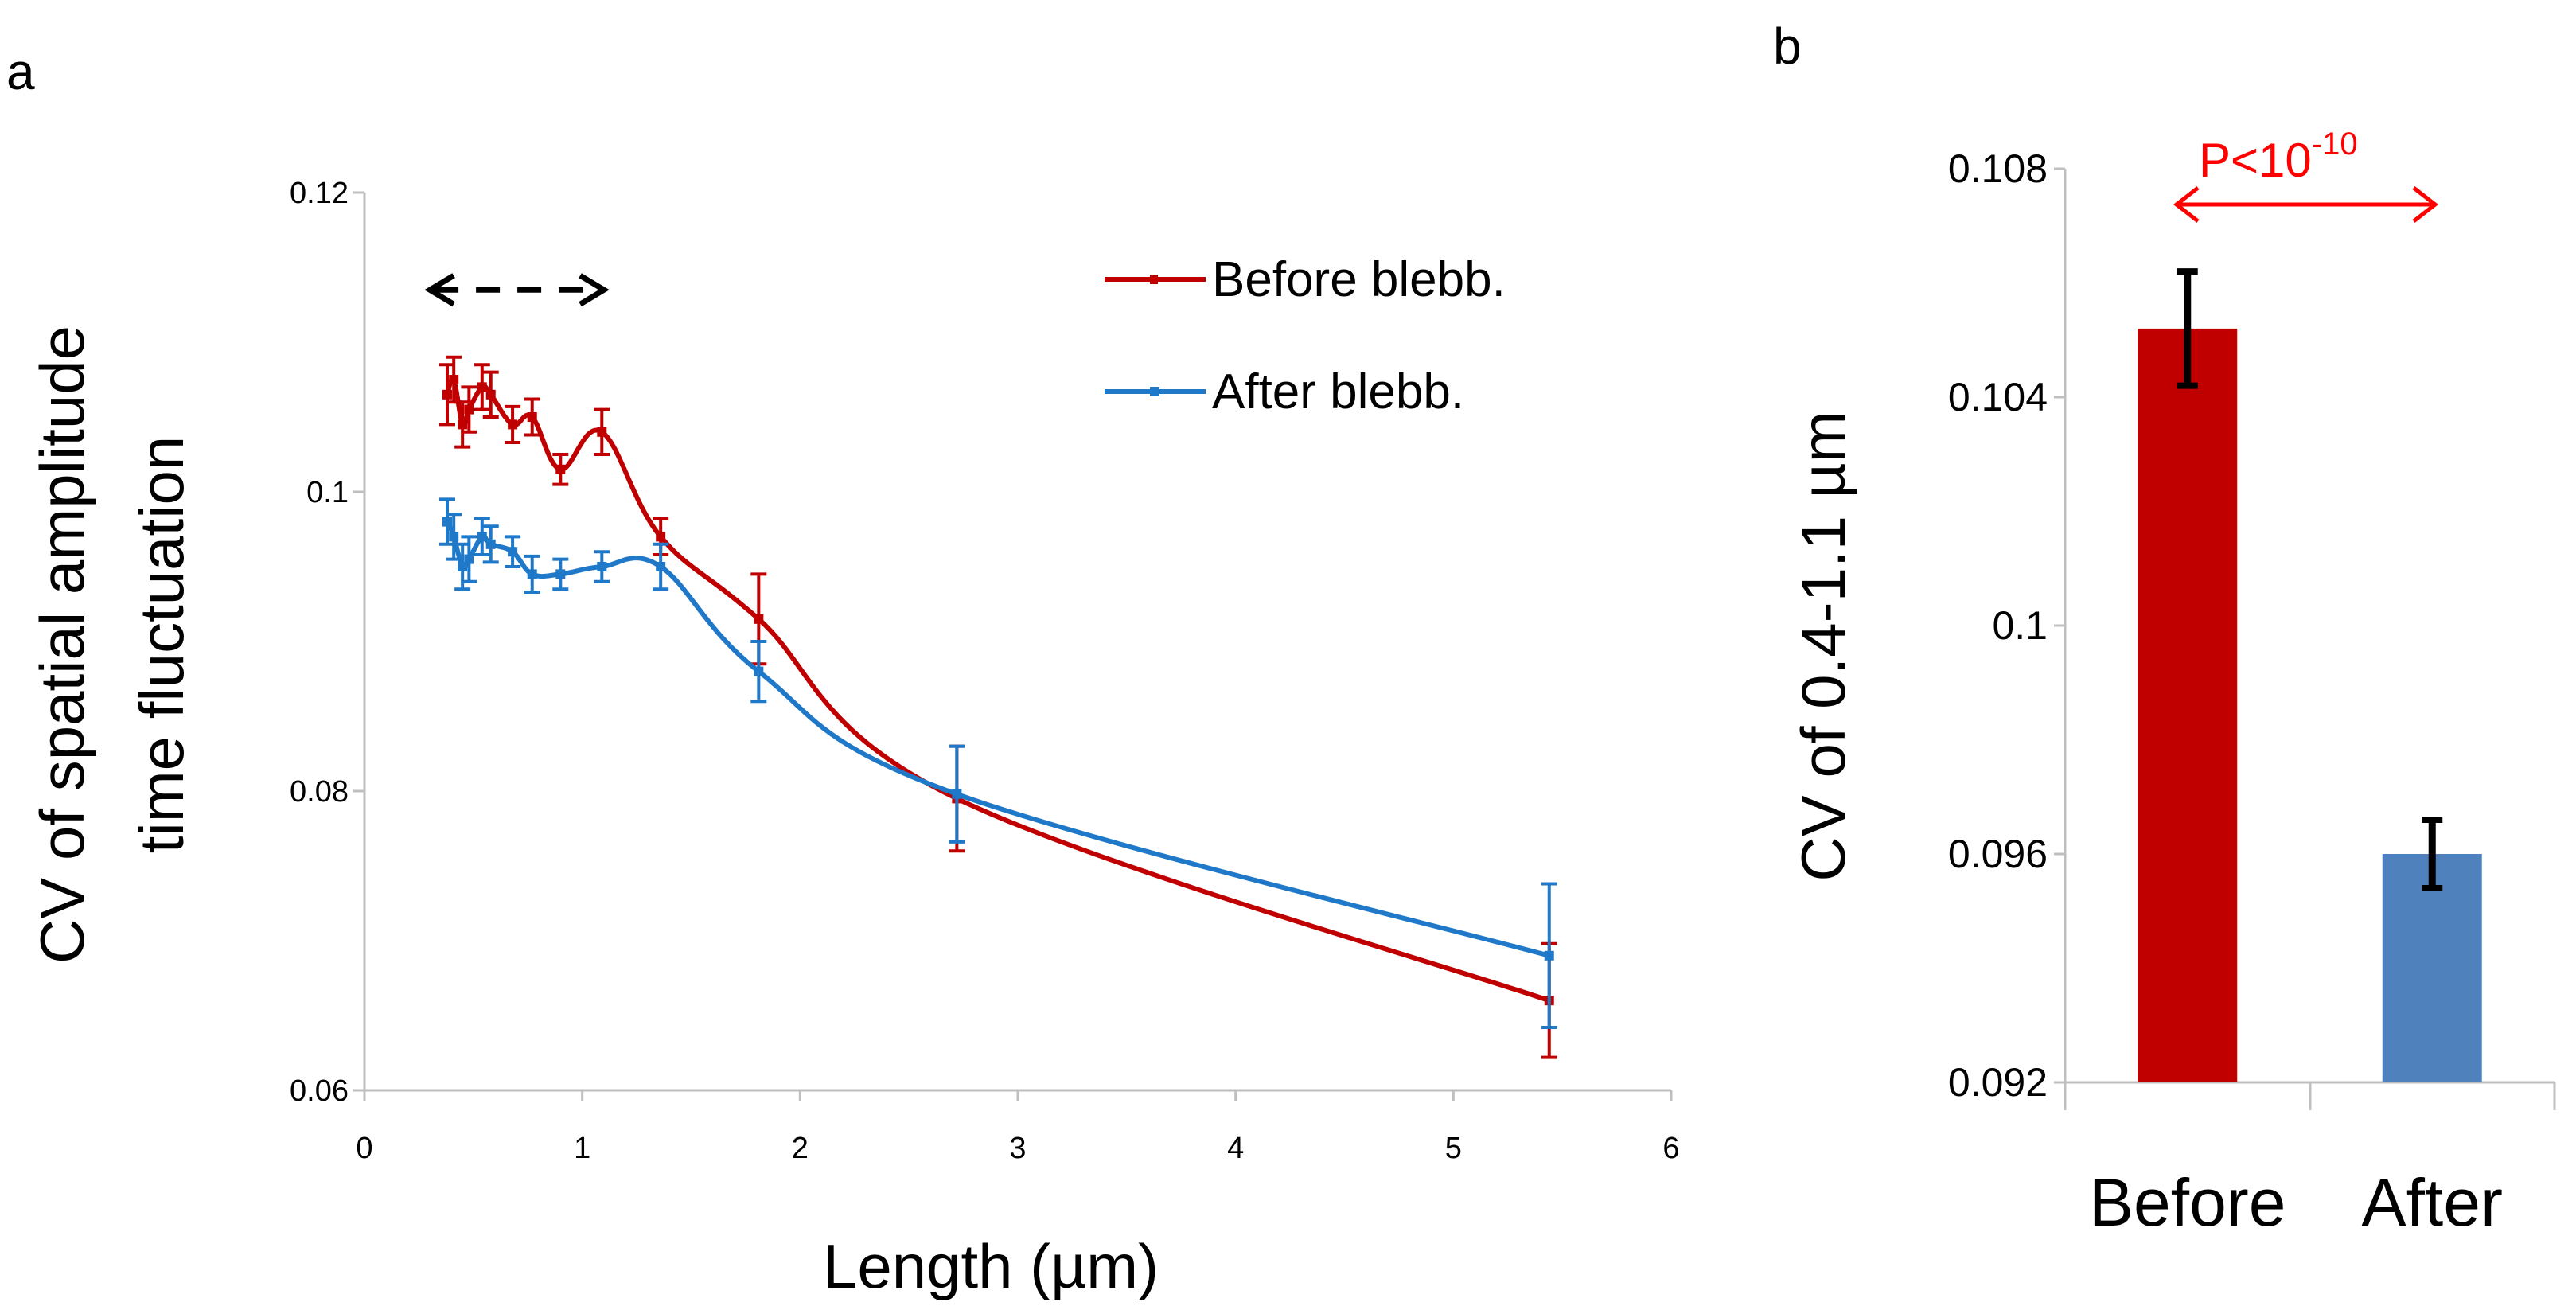 The image size is (2576, 1306). What do you see at coordinates (327, 492) in the screenshot?
I see `panel-a-y-tick-label: 0.1` at bounding box center [327, 492].